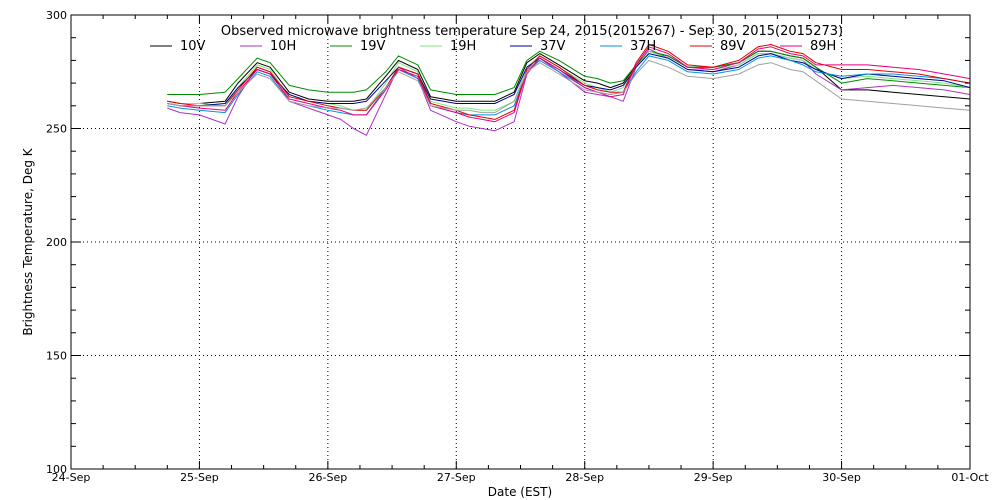  I want to click on legend-label: 37H, so click(643, 46).